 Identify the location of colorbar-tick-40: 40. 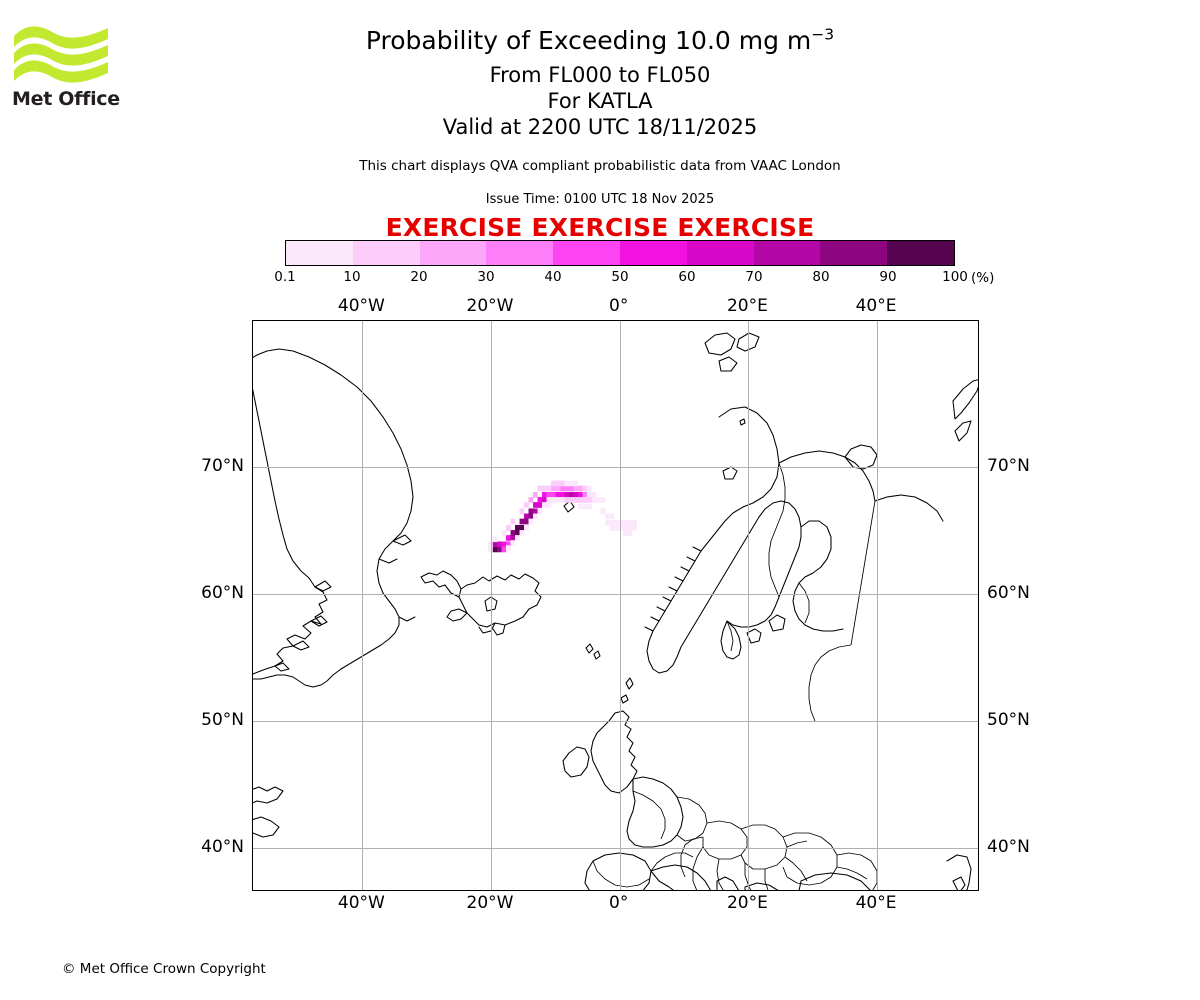
(553, 277).